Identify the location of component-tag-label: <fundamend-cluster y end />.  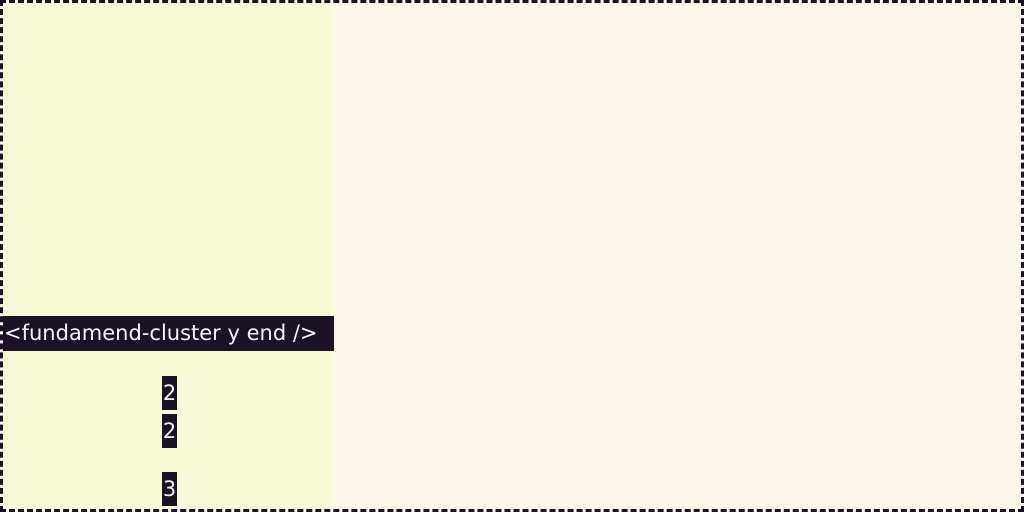
(168, 333).